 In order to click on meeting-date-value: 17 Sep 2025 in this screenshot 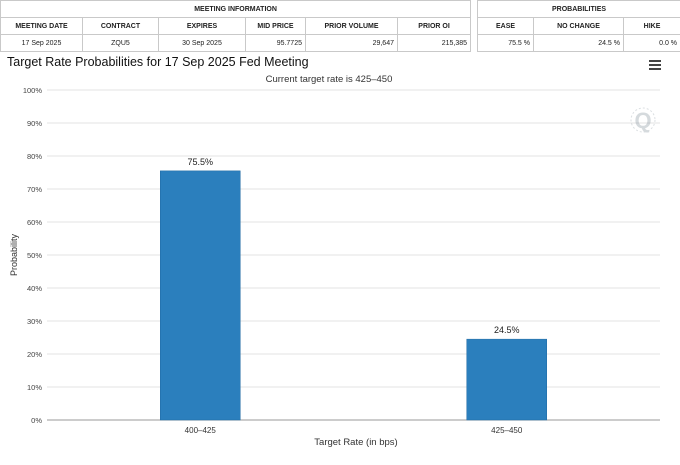, I will do `click(41, 43)`.